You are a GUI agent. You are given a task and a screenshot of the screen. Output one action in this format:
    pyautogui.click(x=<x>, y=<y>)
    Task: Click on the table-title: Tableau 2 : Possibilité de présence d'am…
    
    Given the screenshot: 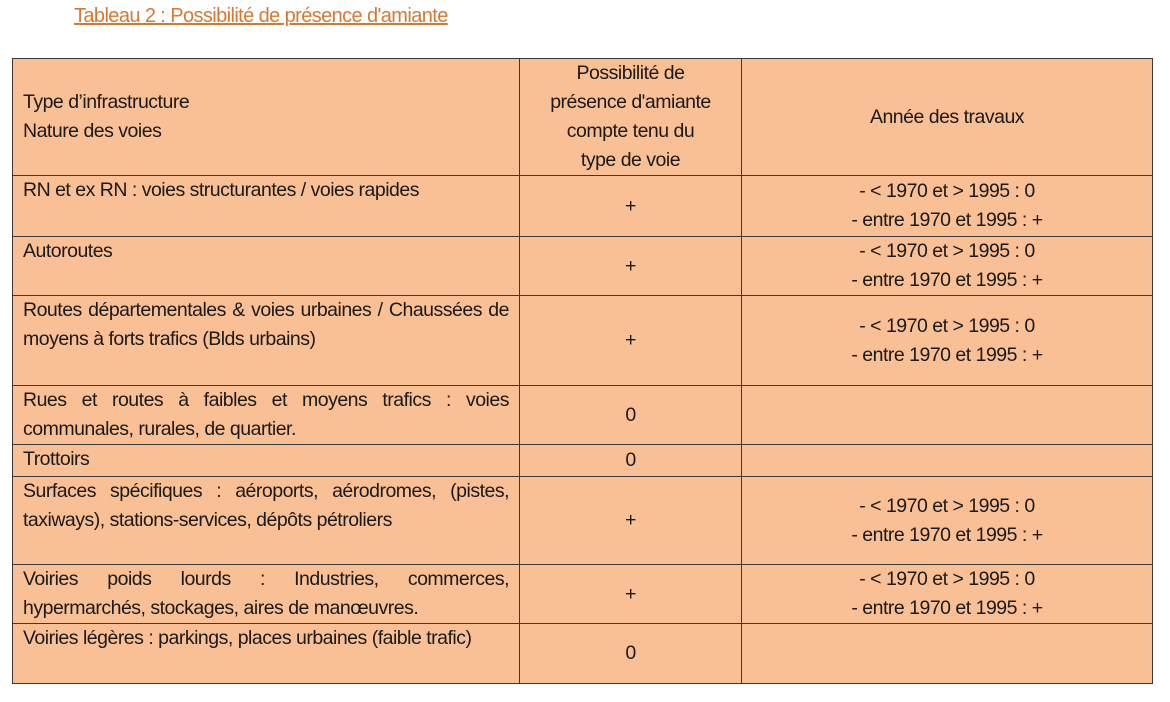 What is the action you would take?
    pyautogui.click(x=261, y=16)
    